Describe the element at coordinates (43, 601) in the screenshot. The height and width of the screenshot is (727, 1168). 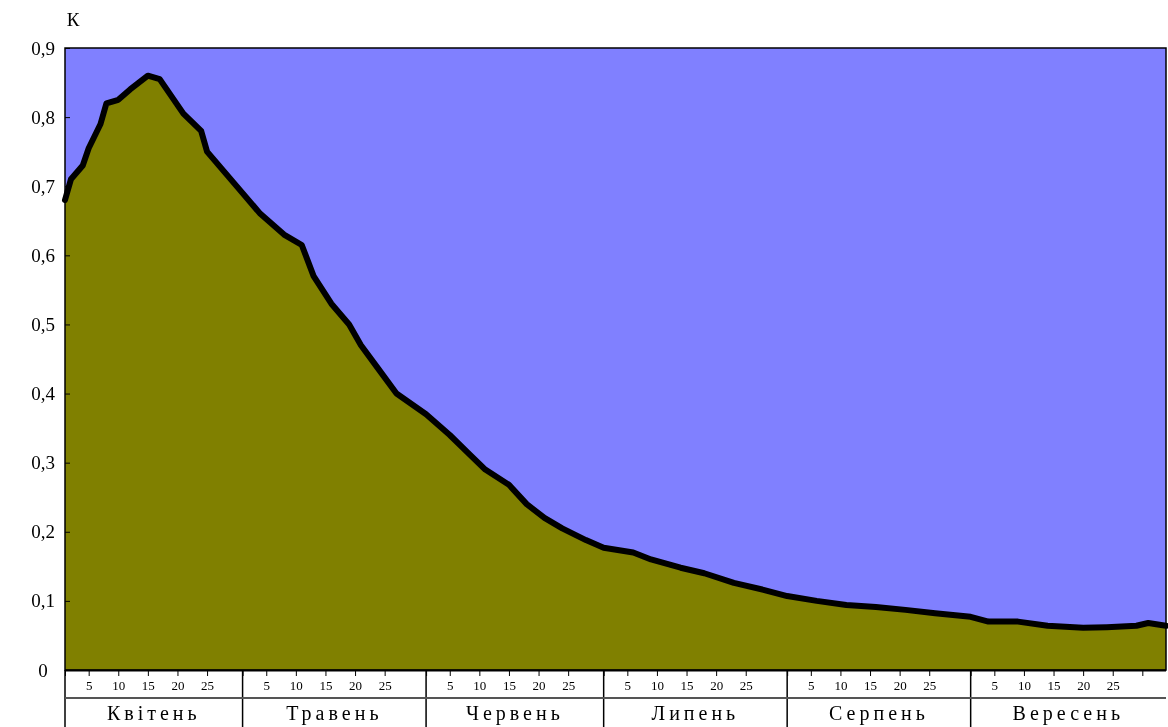
I see `y-tick-label: 0,1` at that location.